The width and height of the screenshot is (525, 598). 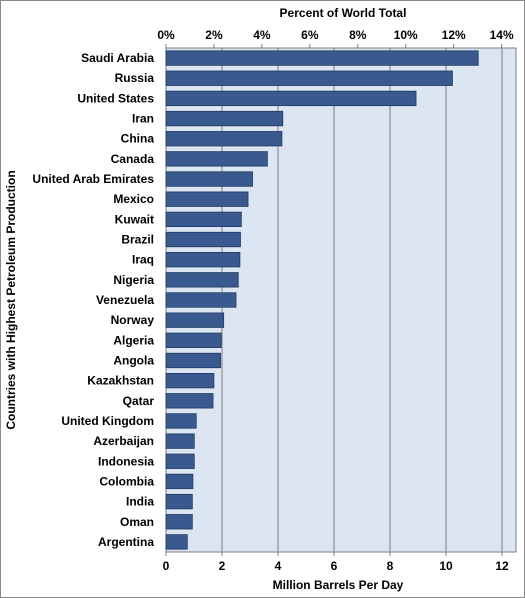 I want to click on top-tick-label: 10%, so click(x=406, y=35).